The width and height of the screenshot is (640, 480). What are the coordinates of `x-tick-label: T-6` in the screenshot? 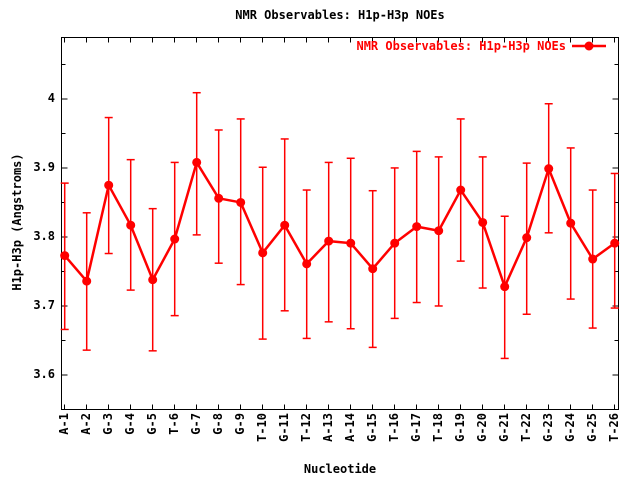 It's located at (173, 424).